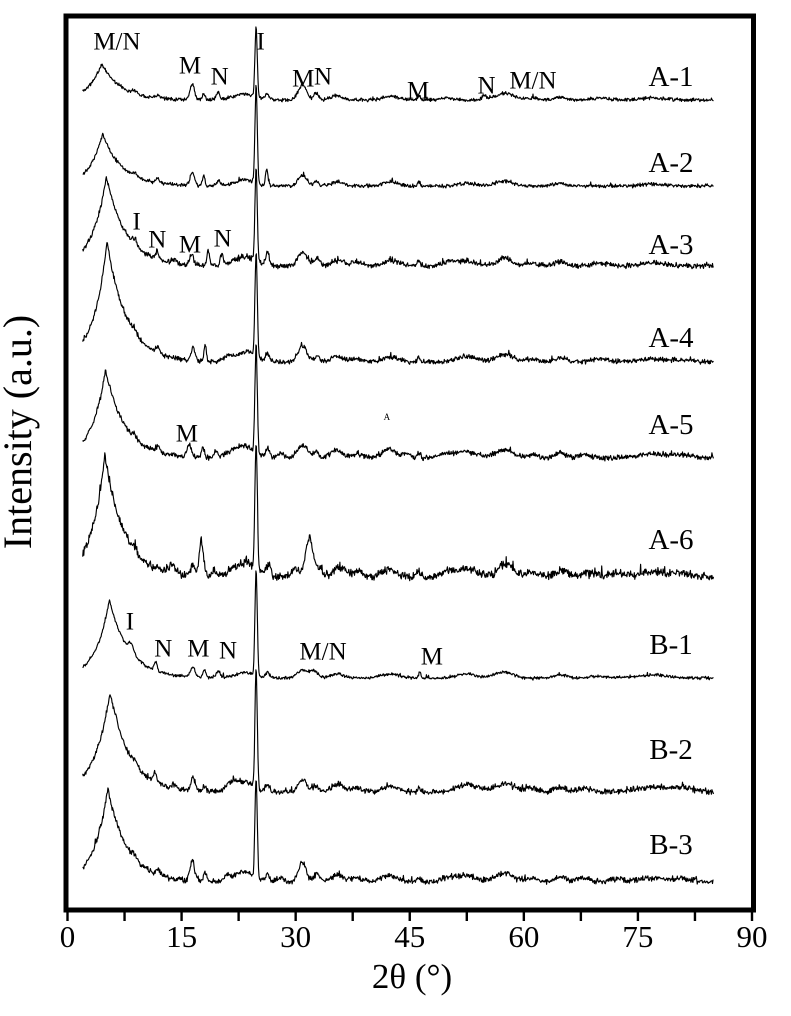 The image size is (791, 1016). I want to click on x-tick-label: 45, so click(409, 936).